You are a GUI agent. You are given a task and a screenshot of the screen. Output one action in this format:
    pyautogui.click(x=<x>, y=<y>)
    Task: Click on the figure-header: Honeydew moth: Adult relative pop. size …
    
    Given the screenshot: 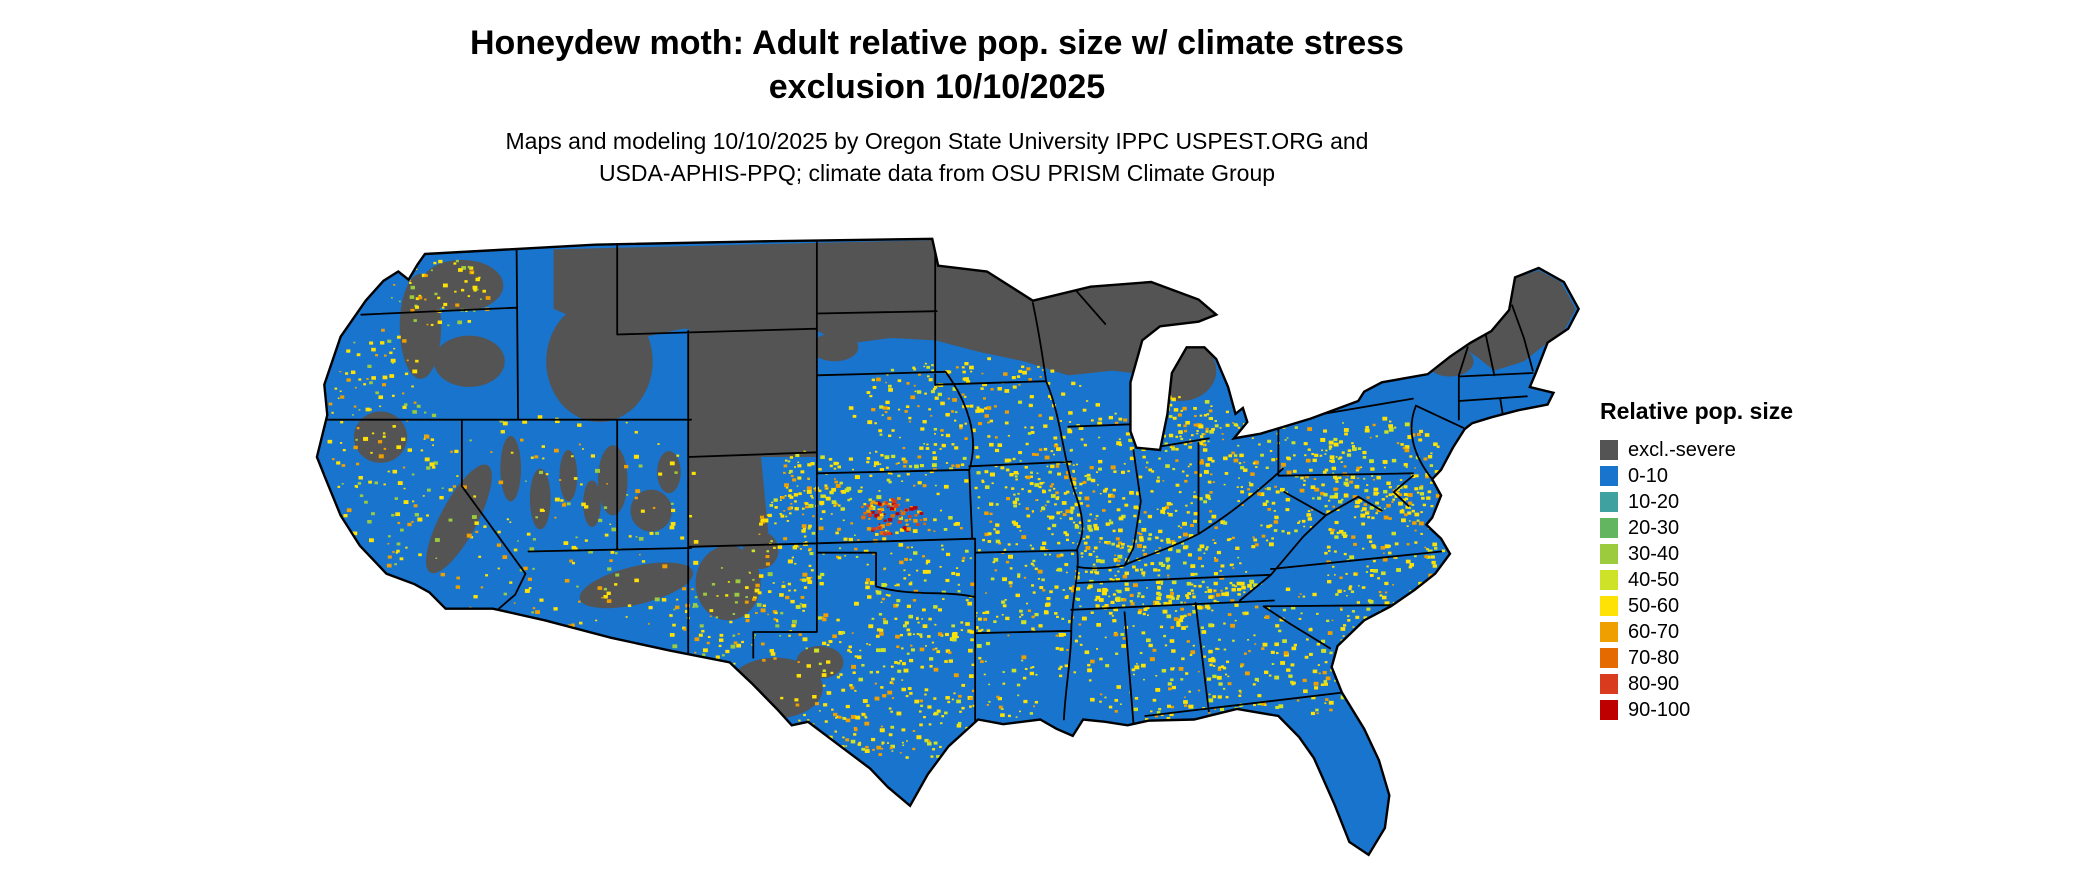 What is the action you would take?
    pyautogui.click(x=937, y=105)
    